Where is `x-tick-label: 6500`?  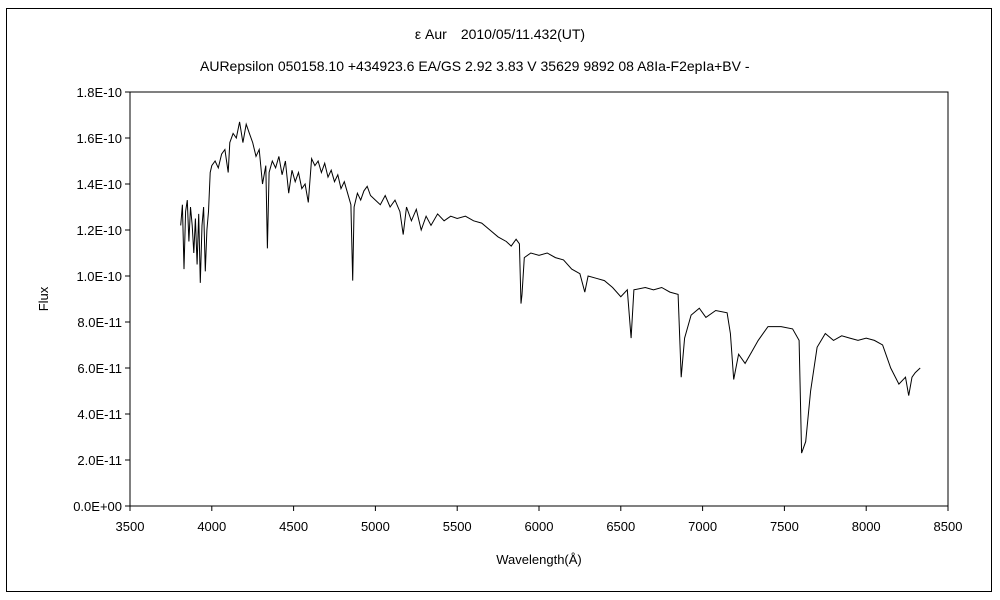 x-tick-label: 6500 is located at coordinates (620, 526).